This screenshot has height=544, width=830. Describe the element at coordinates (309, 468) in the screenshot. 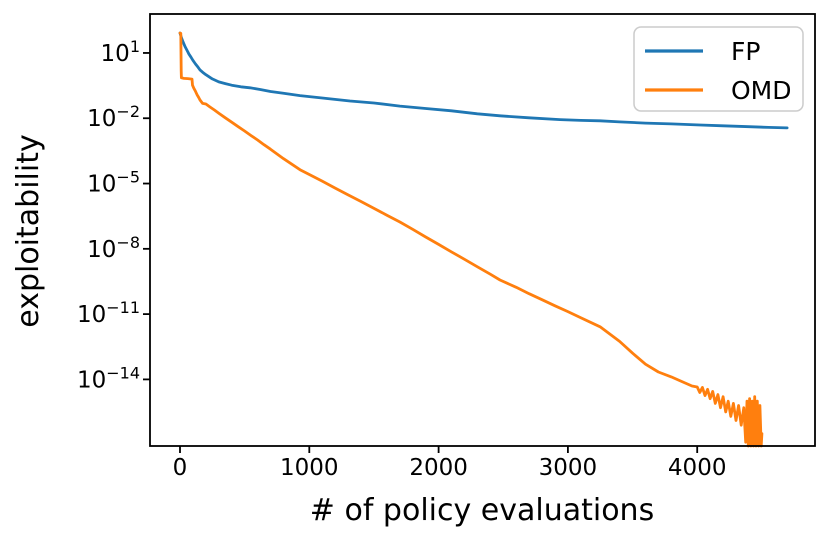

I see `x-tick-label: 1000` at that location.